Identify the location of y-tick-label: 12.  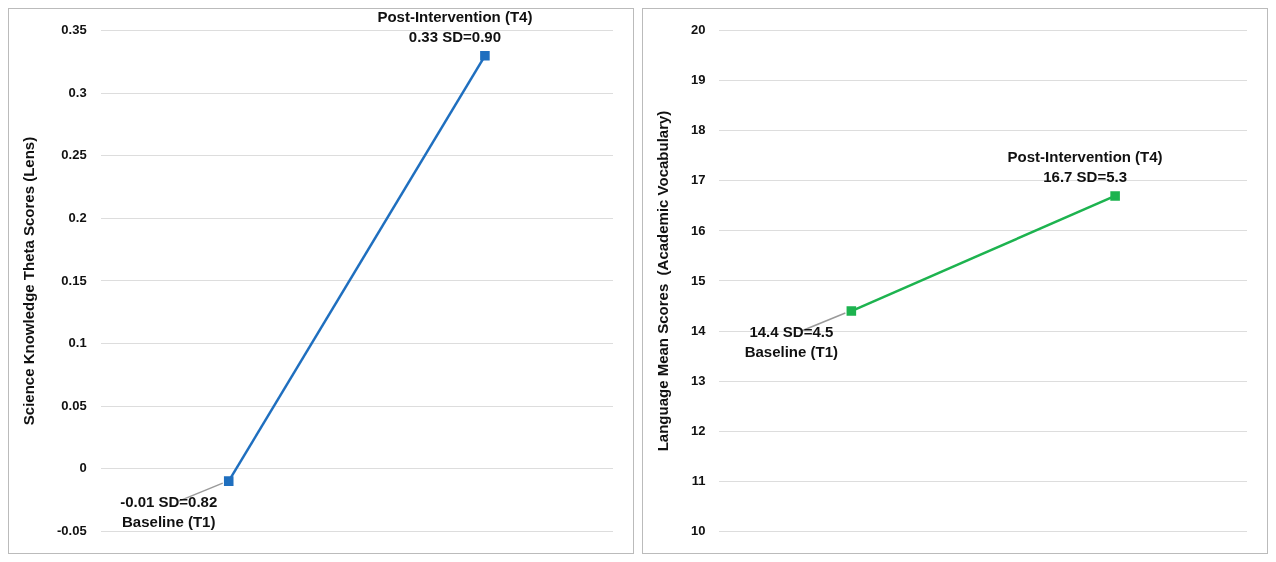
(698, 430).